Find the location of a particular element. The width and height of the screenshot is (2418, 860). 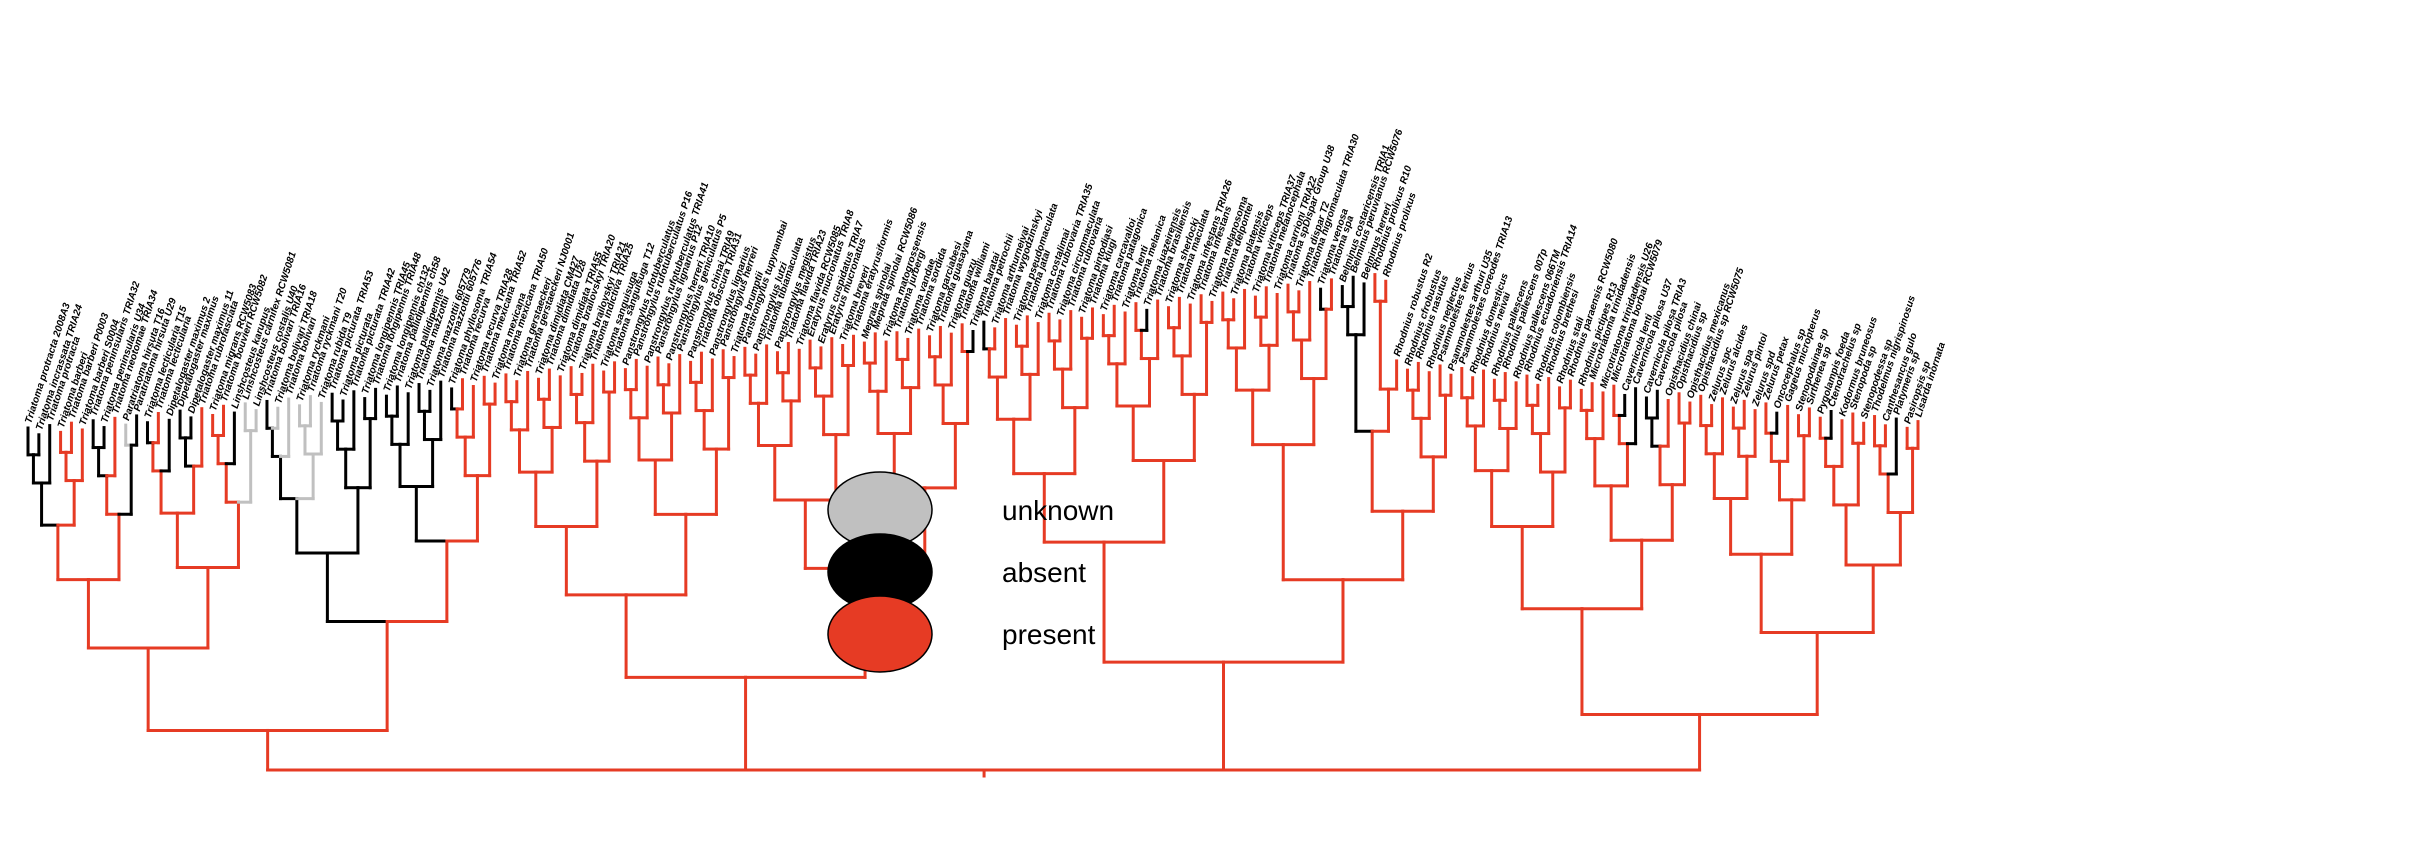

legend-label-present: present is located at coordinates (1049, 634).